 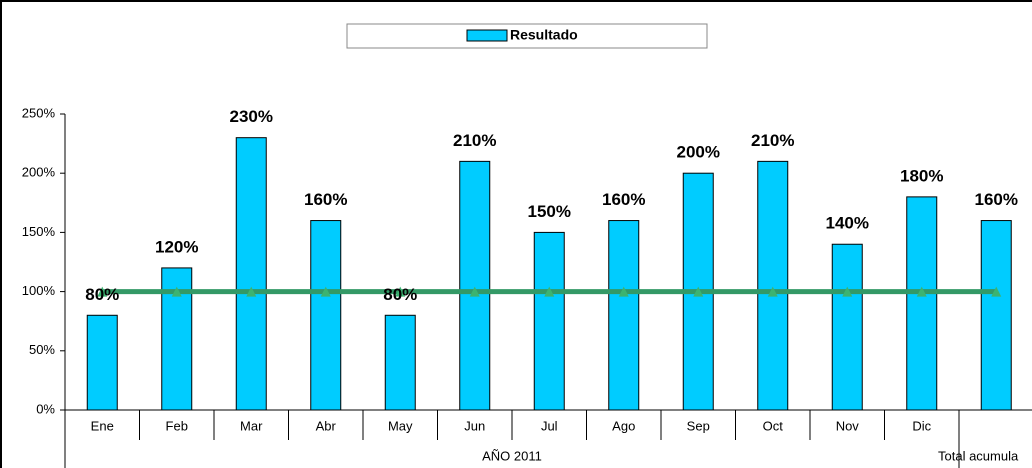 I want to click on x-tick-label: Ene, so click(x=102, y=425).